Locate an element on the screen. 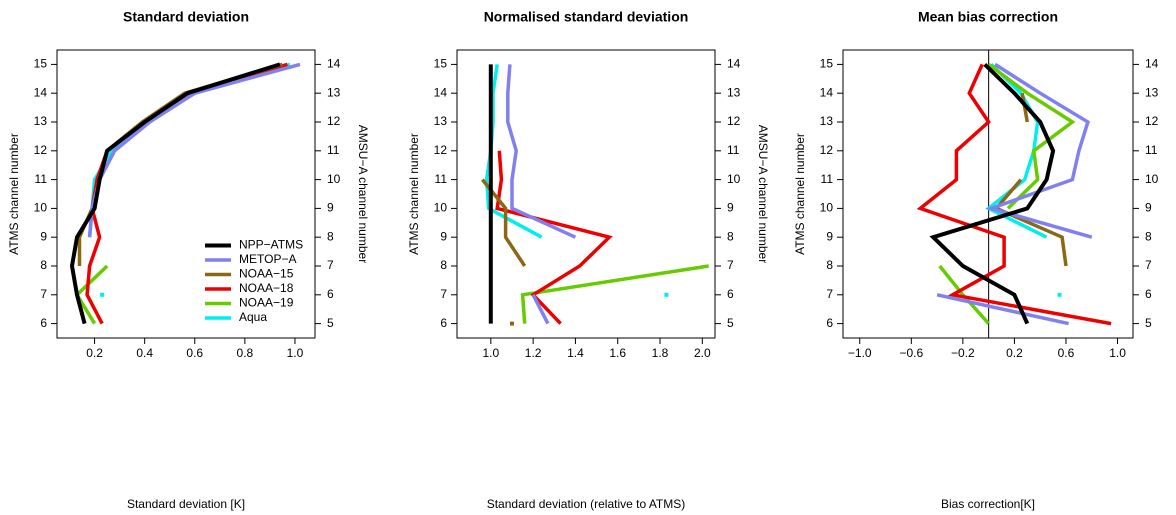 Image resolution: width=1176 pixels, height=515 pixels. x-tick-label: −0.6 is located at coordinates (911, 353).